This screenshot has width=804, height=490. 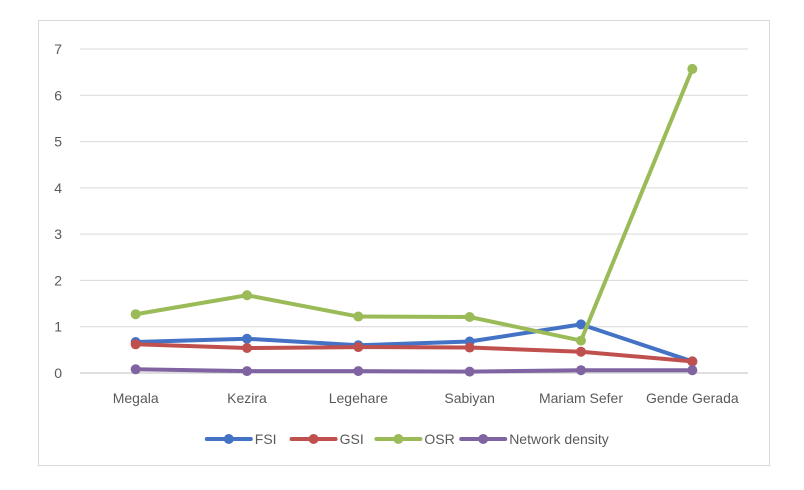 What do you see at coordinates (266, 439) in the screenshot?
I see `legend-label: FSI` at bounding box center [266, 439].